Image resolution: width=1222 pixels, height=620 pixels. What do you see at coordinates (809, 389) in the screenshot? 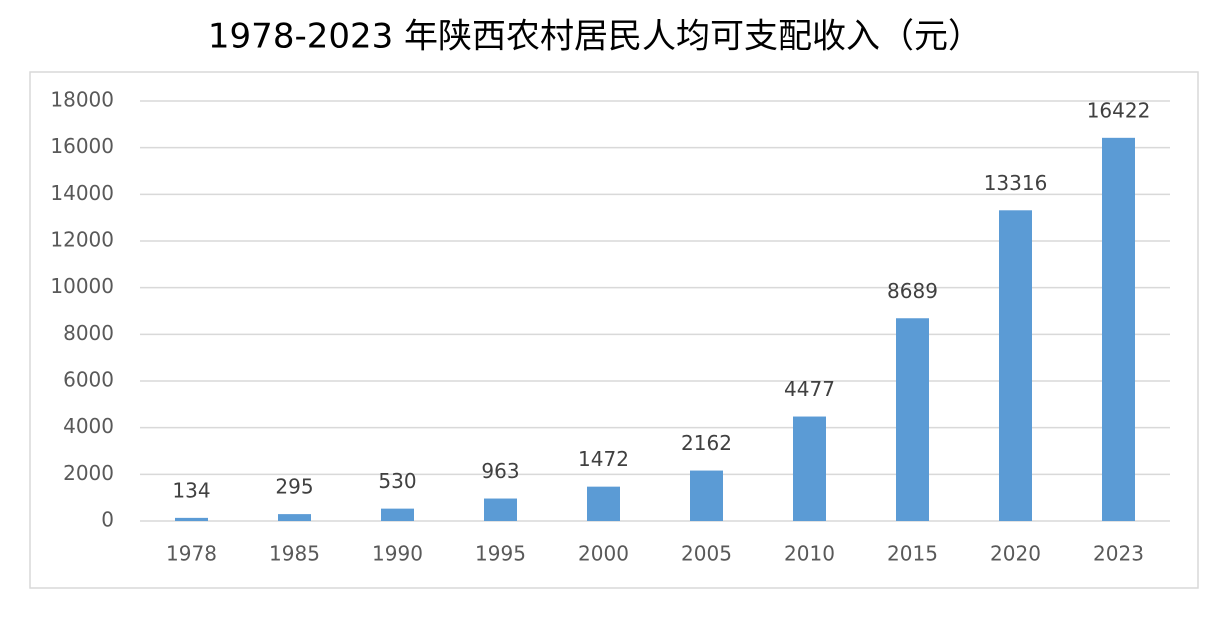
I see `data-label: 4477` at bounding box center [809, 389].